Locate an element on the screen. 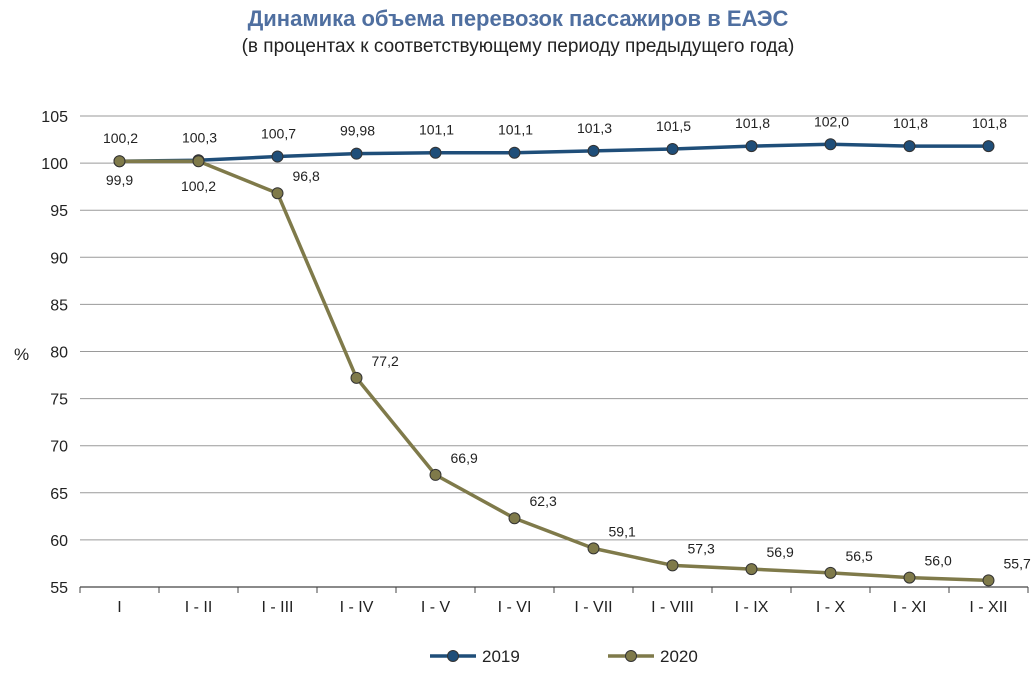 The image size is (1036, 673). data-label-2019: 102,0 is located at coordinates (831, 121).